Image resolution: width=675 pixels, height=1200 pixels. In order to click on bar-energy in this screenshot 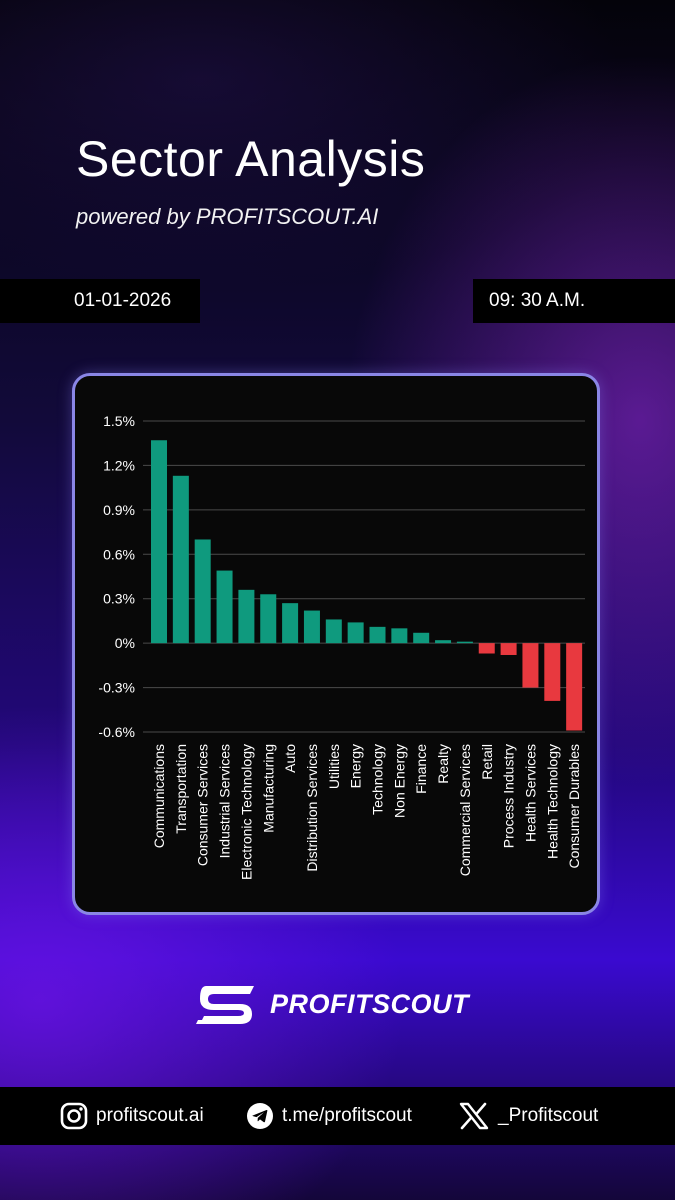, I will do `click(355, 633)`.